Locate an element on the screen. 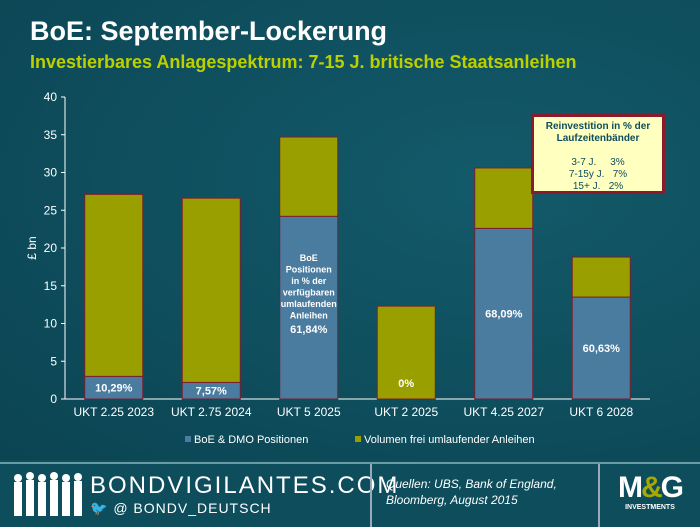 Image resolution: width=700 pixels, height=527 pixels. box-row: 3-7 J. 3% is located at coordinates (598, 162).